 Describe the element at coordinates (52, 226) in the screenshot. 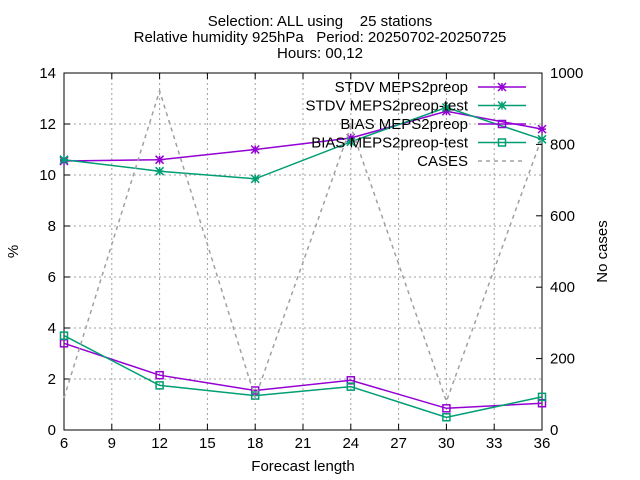

I see `y-tick-label: 8` at that location.